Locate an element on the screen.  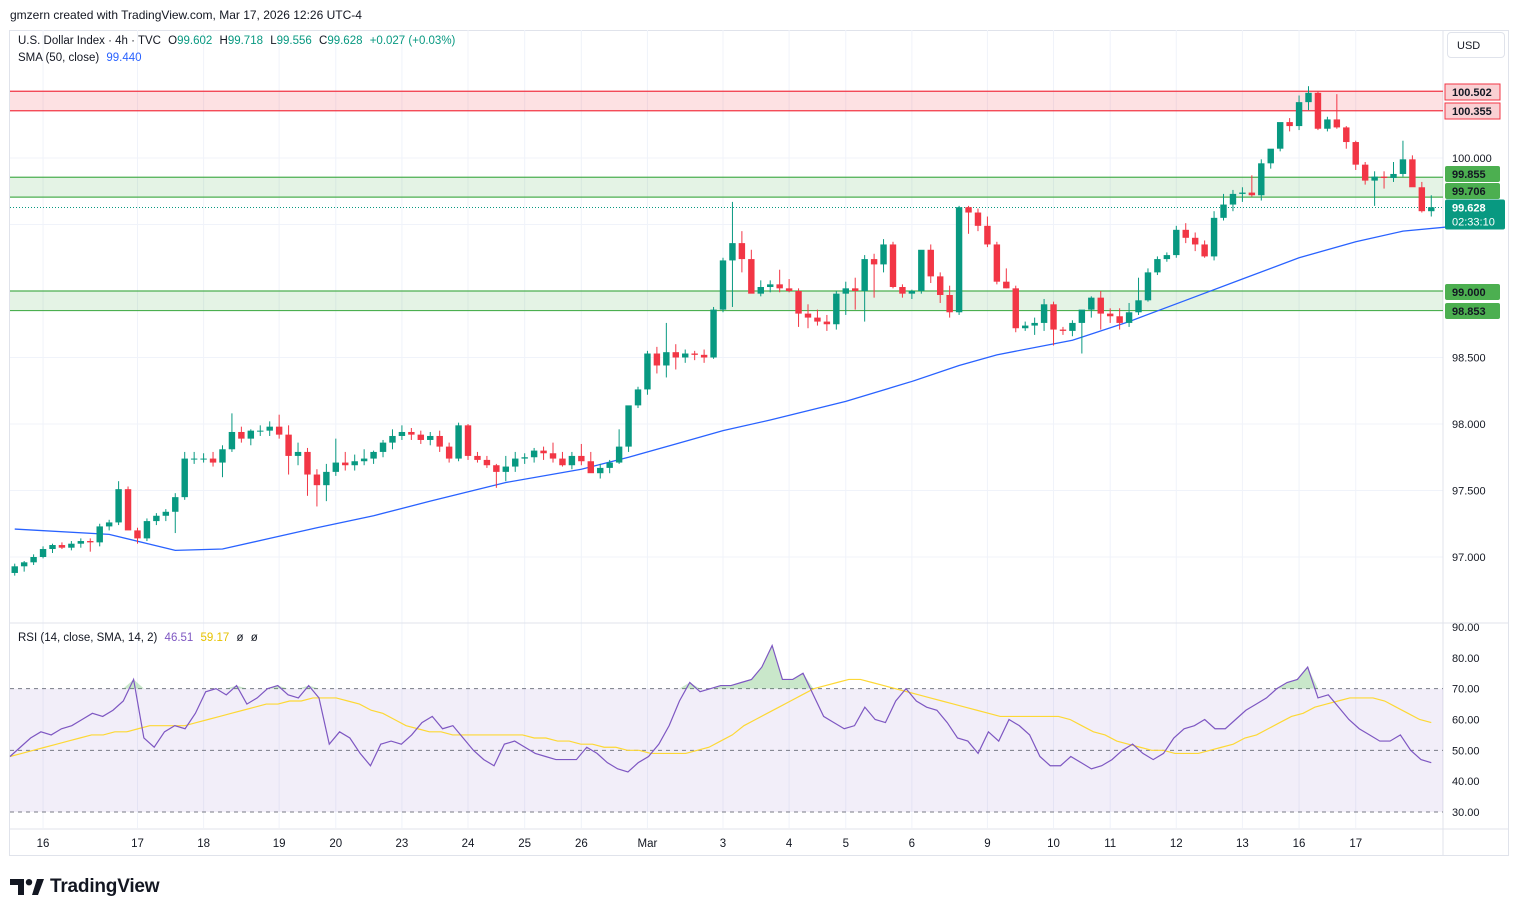
price-badge-outline is located at coordinates (1472, 92).